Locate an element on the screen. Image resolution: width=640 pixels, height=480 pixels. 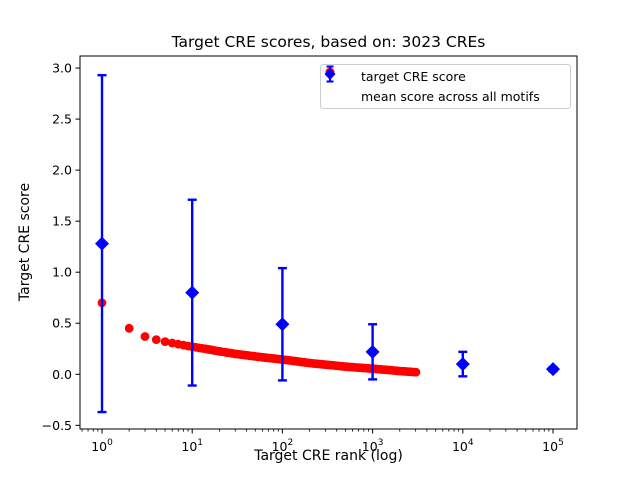
legend-item-mean-score: mean score across all motifs is located at coordinates (445, 86).